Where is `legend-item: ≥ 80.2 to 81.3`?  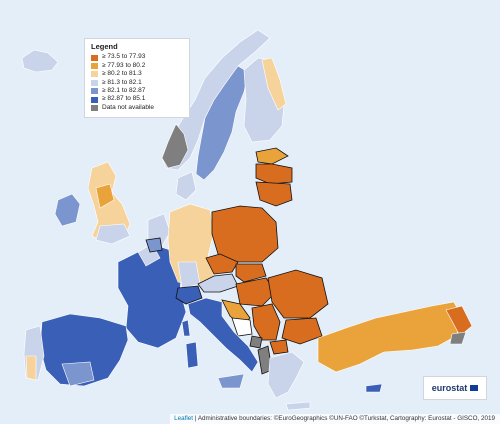
legend-item: ≥ 80.2 to 81.3 is located at coordinates (137, 74).